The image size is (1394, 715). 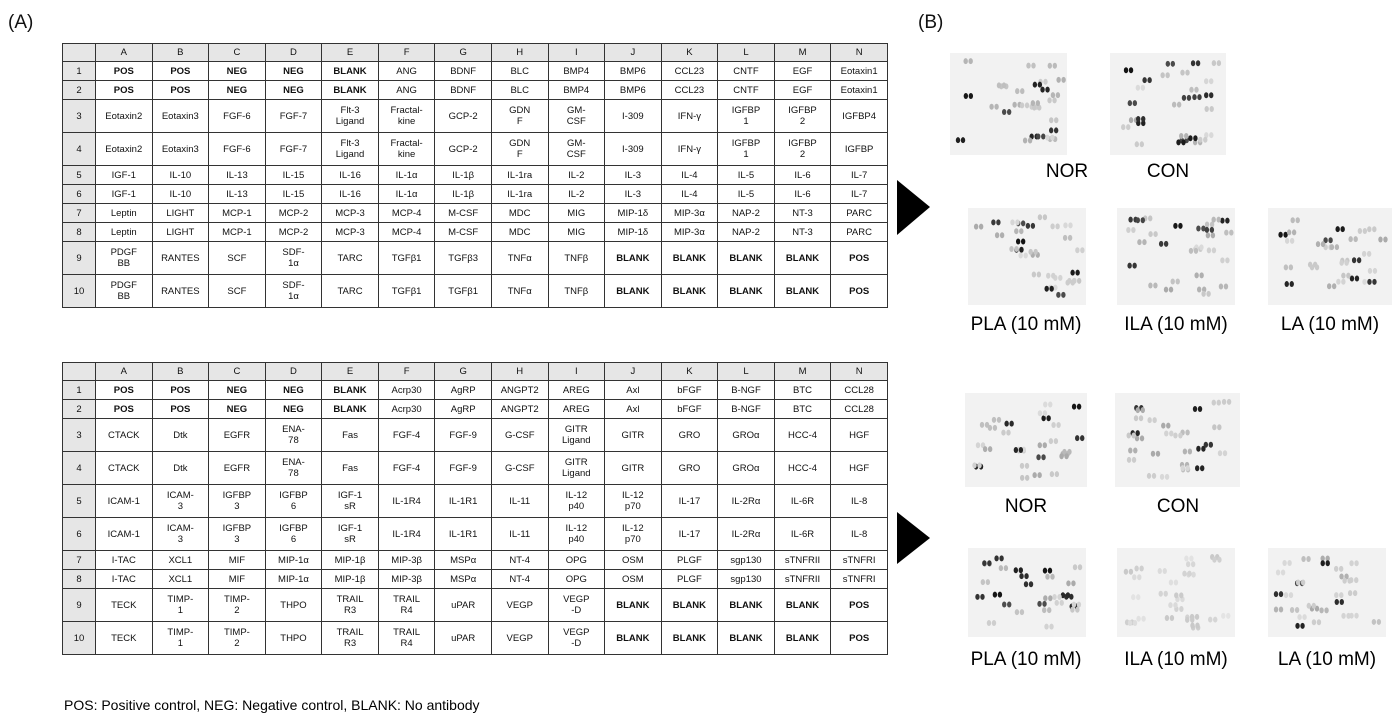 I want to click on table-cell: IGFBP 6, so click(x=293, y=534).